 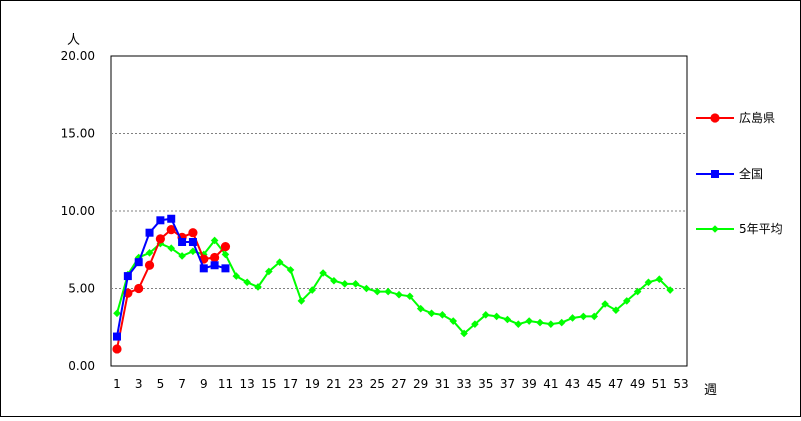 I want to click on x-tick-label: 49, so click(x=637, y=384).